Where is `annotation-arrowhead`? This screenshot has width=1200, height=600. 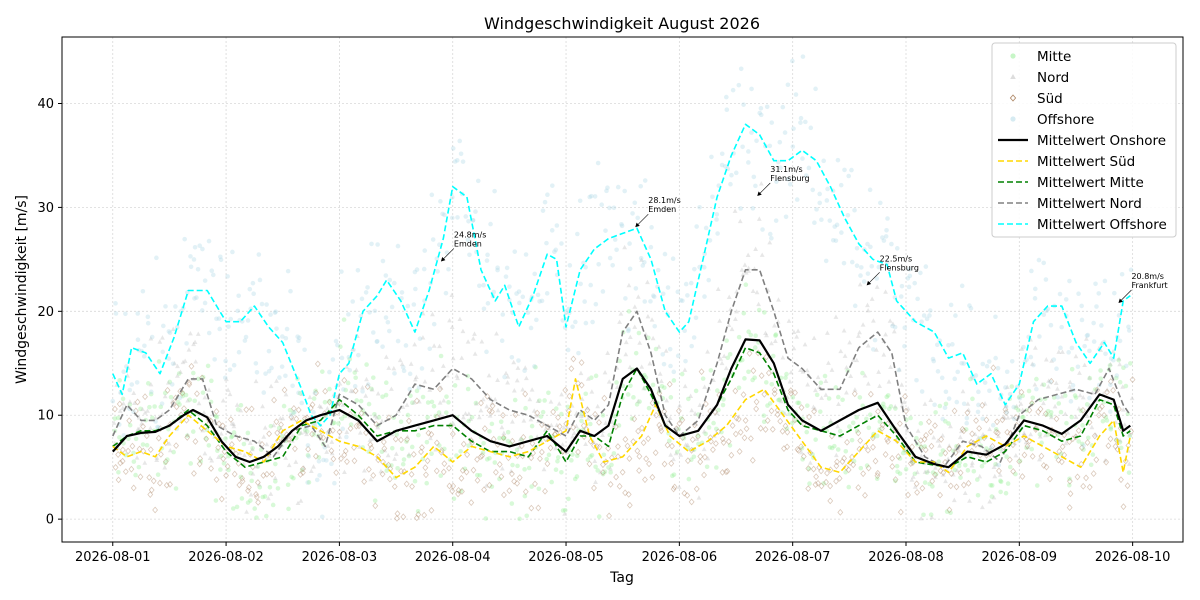
annotation-arrowhead is located at coordinates (759, 193).